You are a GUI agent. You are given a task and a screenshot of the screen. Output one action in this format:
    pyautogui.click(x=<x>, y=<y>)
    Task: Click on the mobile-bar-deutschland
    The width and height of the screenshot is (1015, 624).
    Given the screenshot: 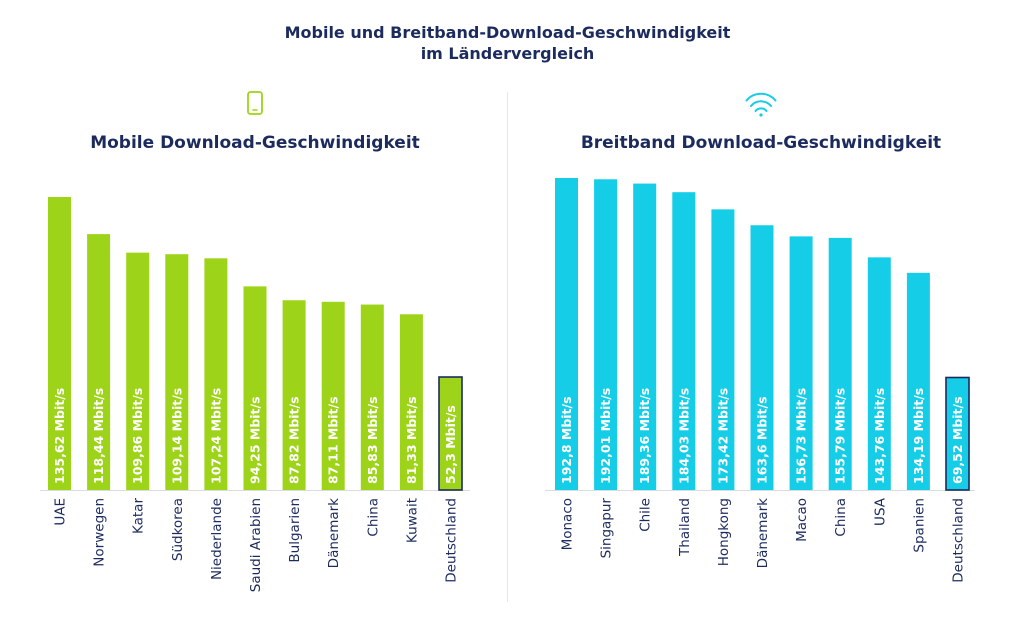 What is the action you would take?
    pyautogui.click(x=450, y=433)
    